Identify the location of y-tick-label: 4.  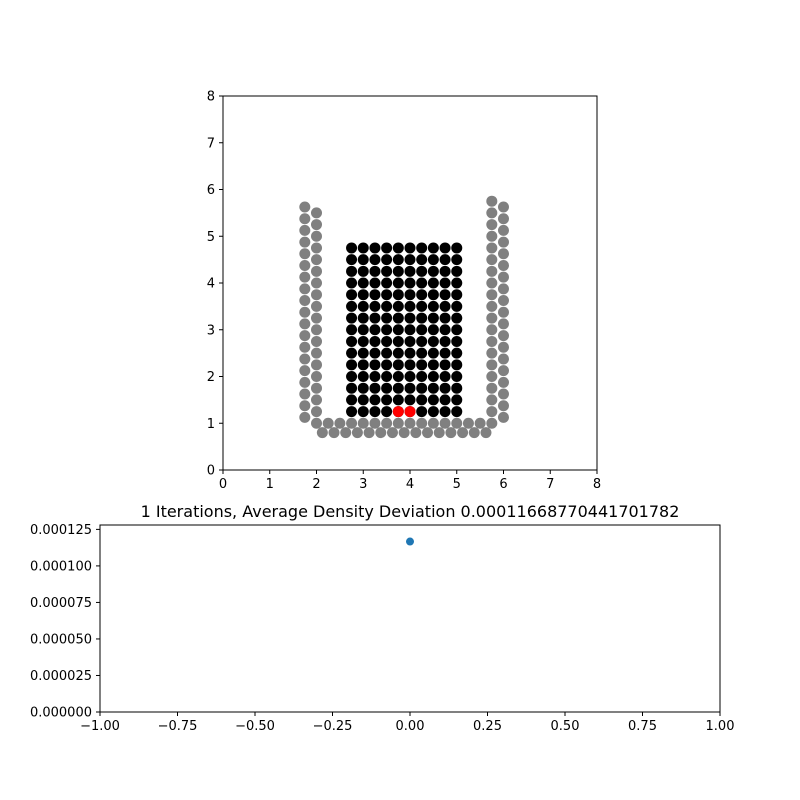
(211, 284).